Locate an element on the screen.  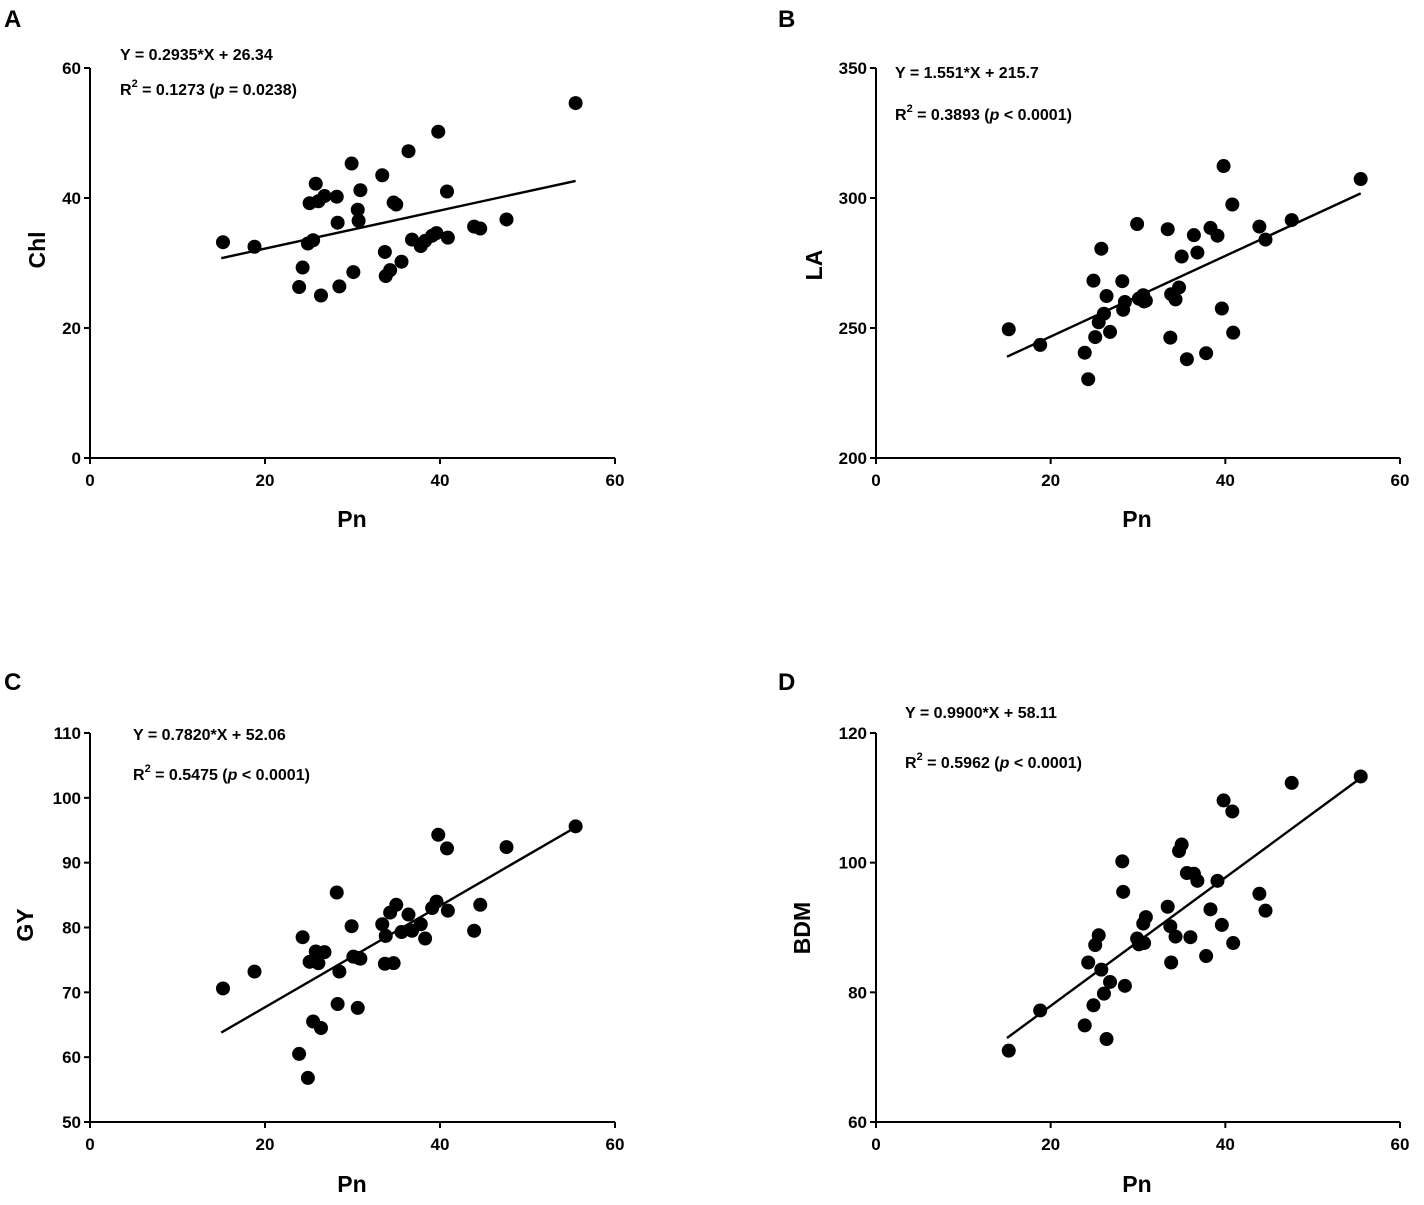
panel-c-p-symbol: p is located at coordinates (232, 775).